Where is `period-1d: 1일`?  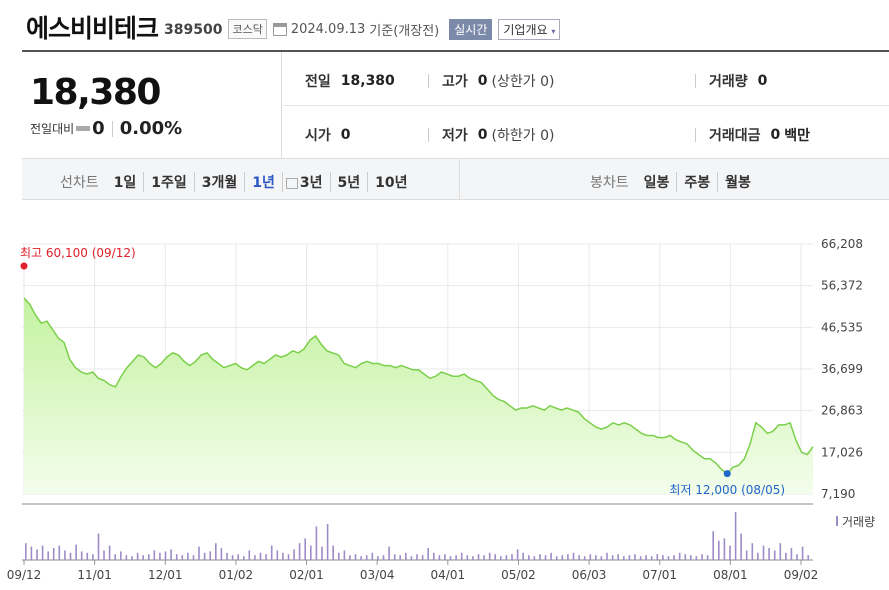 period-1d: 1일 is located at coordinates (126, 182).